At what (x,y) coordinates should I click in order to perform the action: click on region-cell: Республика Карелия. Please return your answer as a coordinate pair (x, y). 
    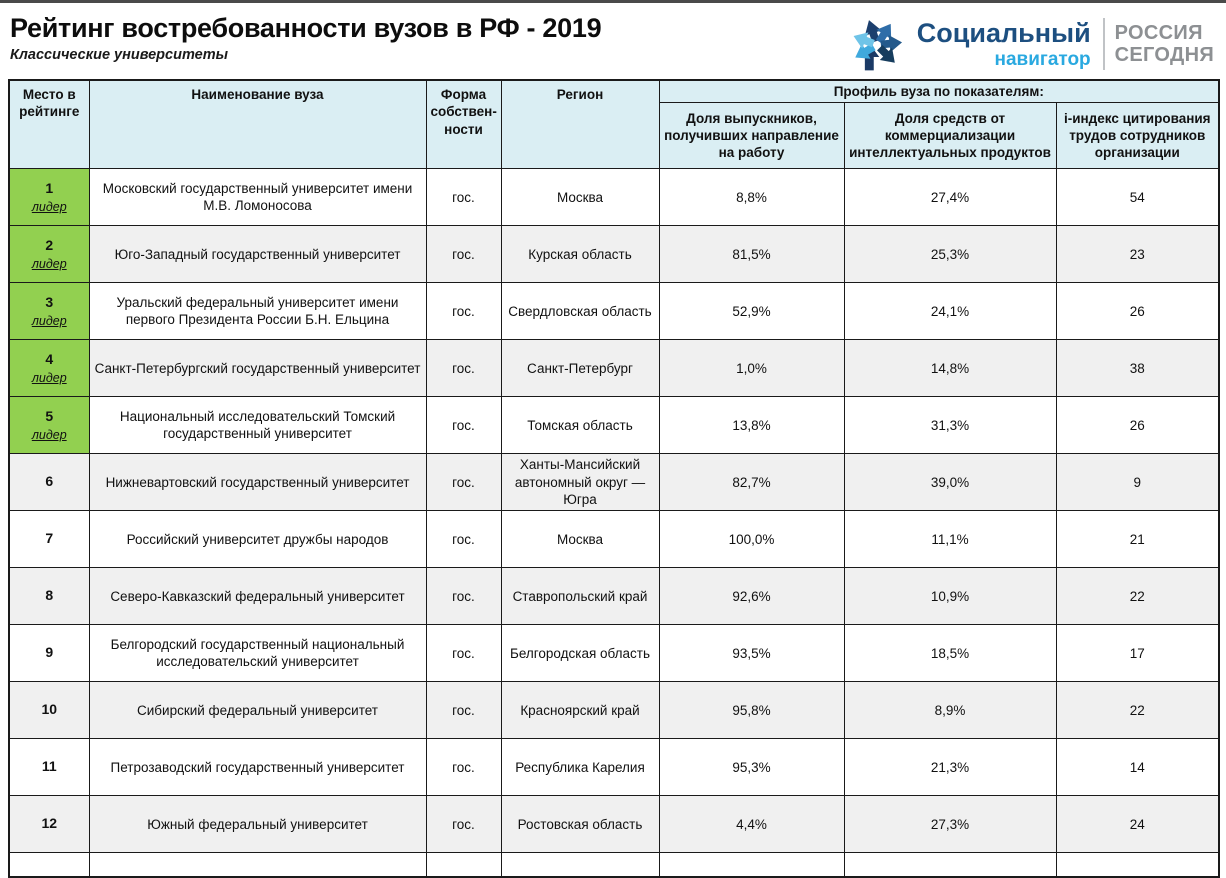
    Looking at the image, I should click on (580, 767).